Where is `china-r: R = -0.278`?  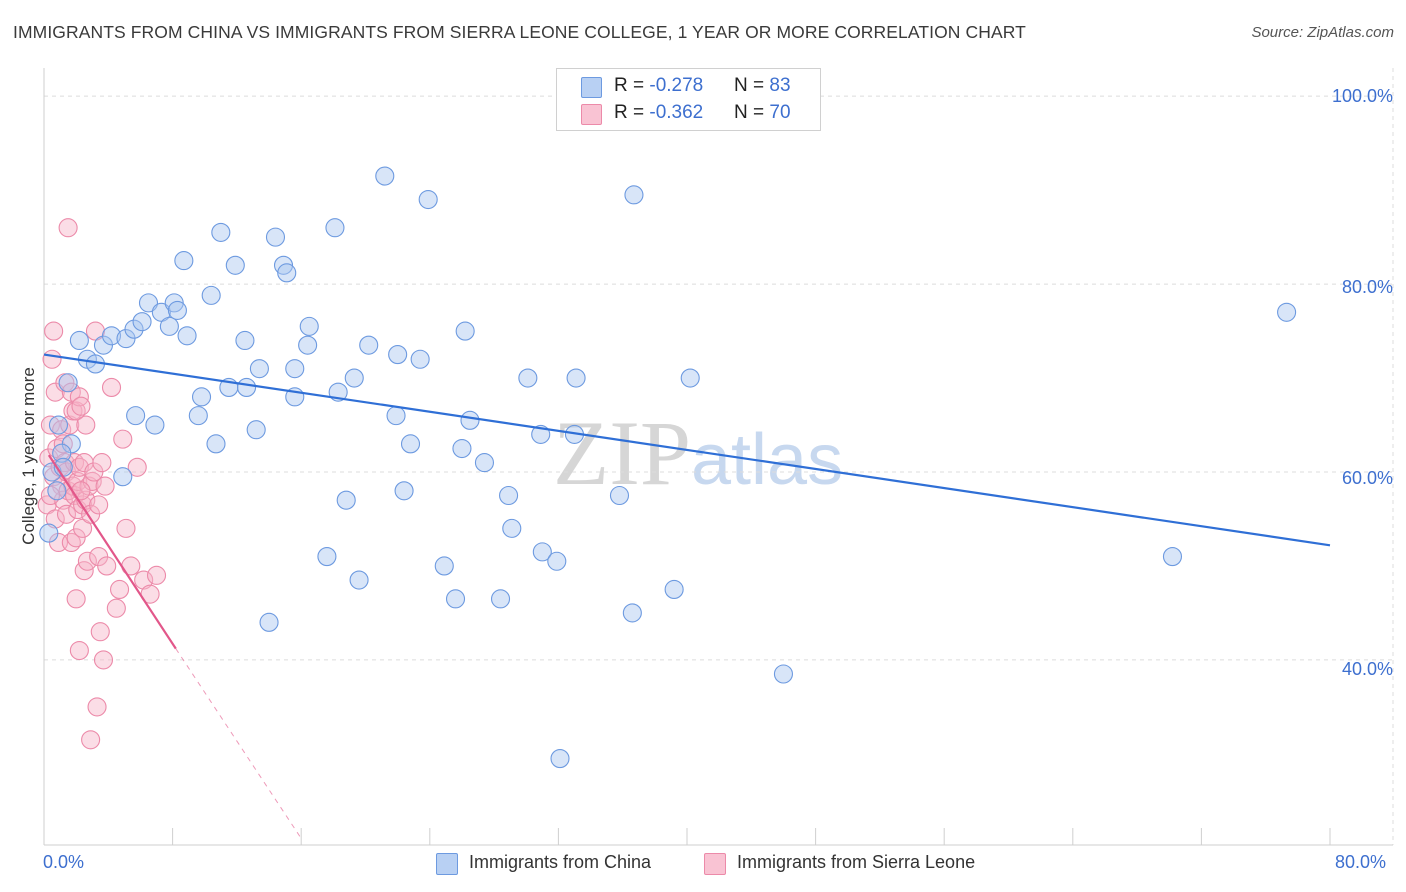 china-r: R = -0.278 is located at coordinates (659, 85).